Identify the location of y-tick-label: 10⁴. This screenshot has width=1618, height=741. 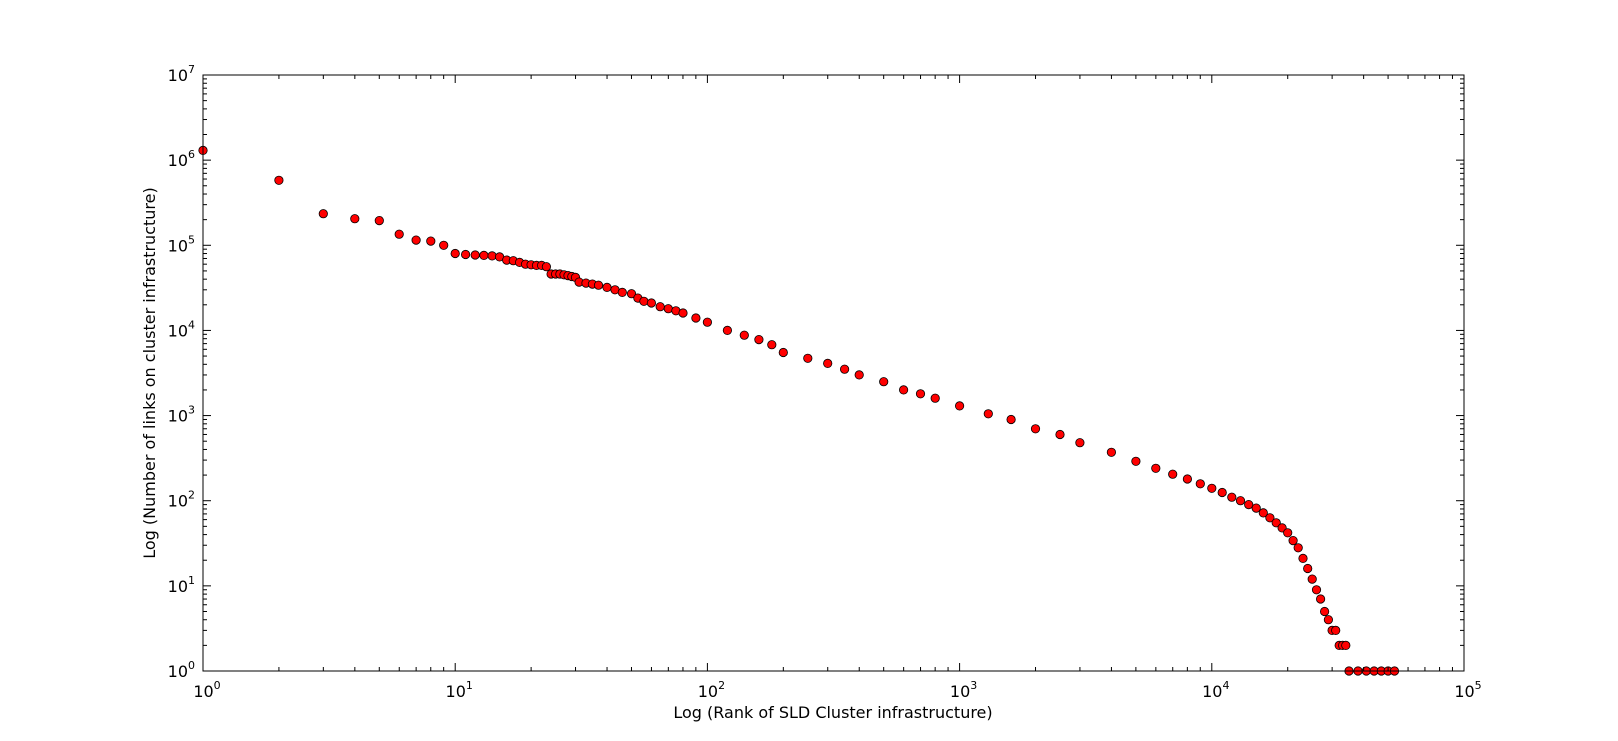
(181, 329).